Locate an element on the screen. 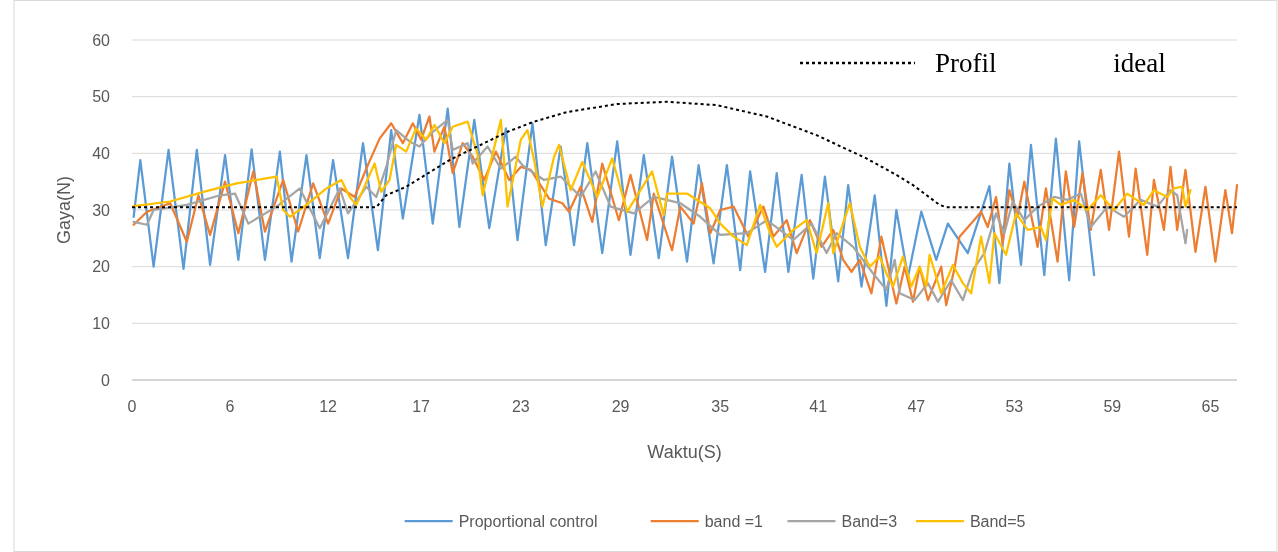  y-tick-label: 40 is located at coordinates (101, 153).